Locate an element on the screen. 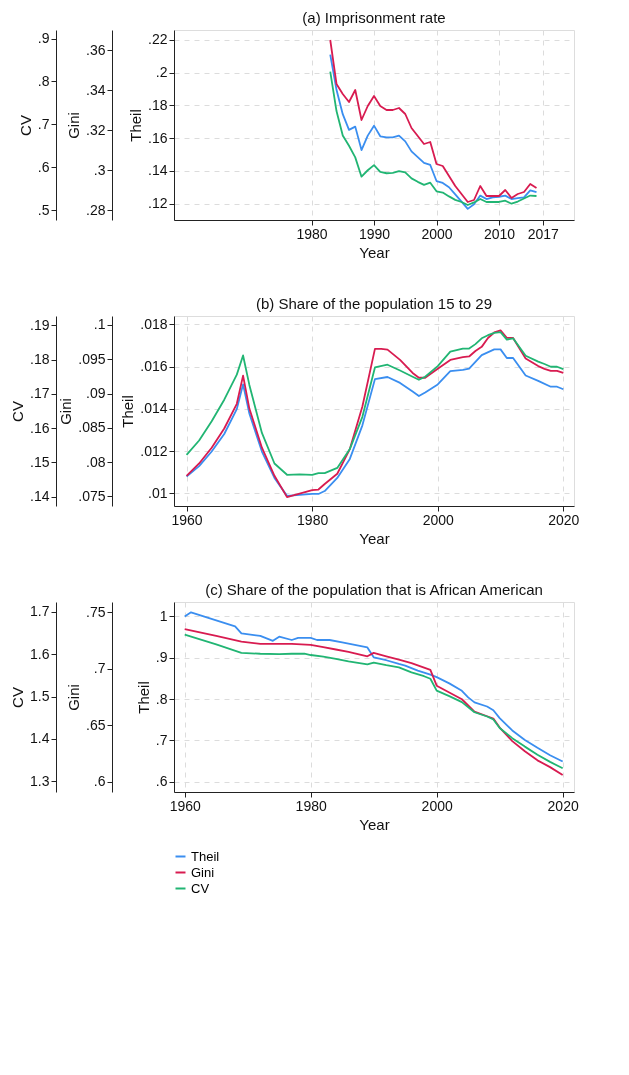 This screenshot has height=1075, width=629. y2-tick-label: .36 is located at coordinates (96, 49).